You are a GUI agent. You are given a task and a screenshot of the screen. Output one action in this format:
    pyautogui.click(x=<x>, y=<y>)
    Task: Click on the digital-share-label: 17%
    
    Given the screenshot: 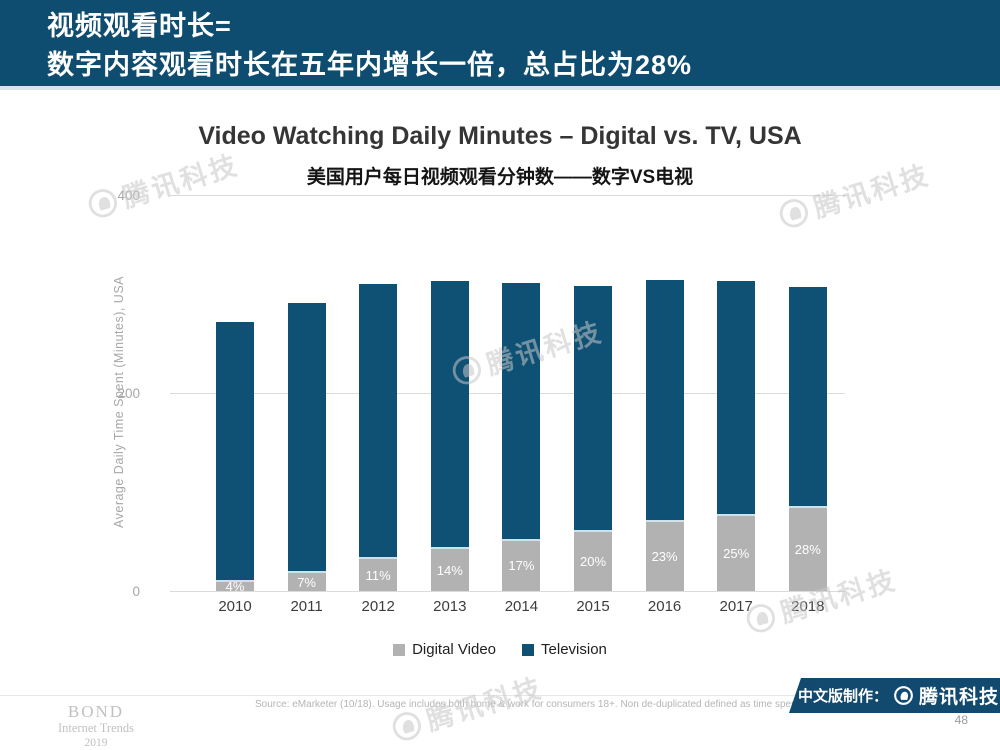 What is the action you would take?
    pyautogui.click(x=521, y=566)
    